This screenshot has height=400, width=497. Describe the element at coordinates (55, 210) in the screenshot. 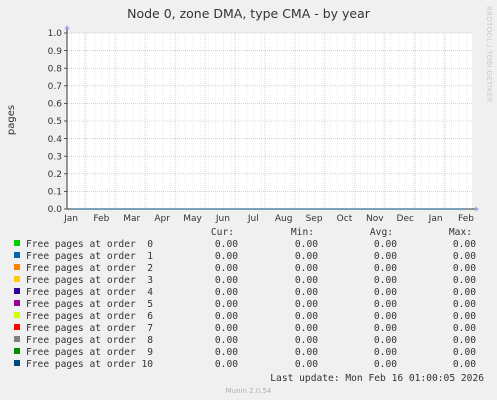

I see `y-tick-label: 0.0` at that location.